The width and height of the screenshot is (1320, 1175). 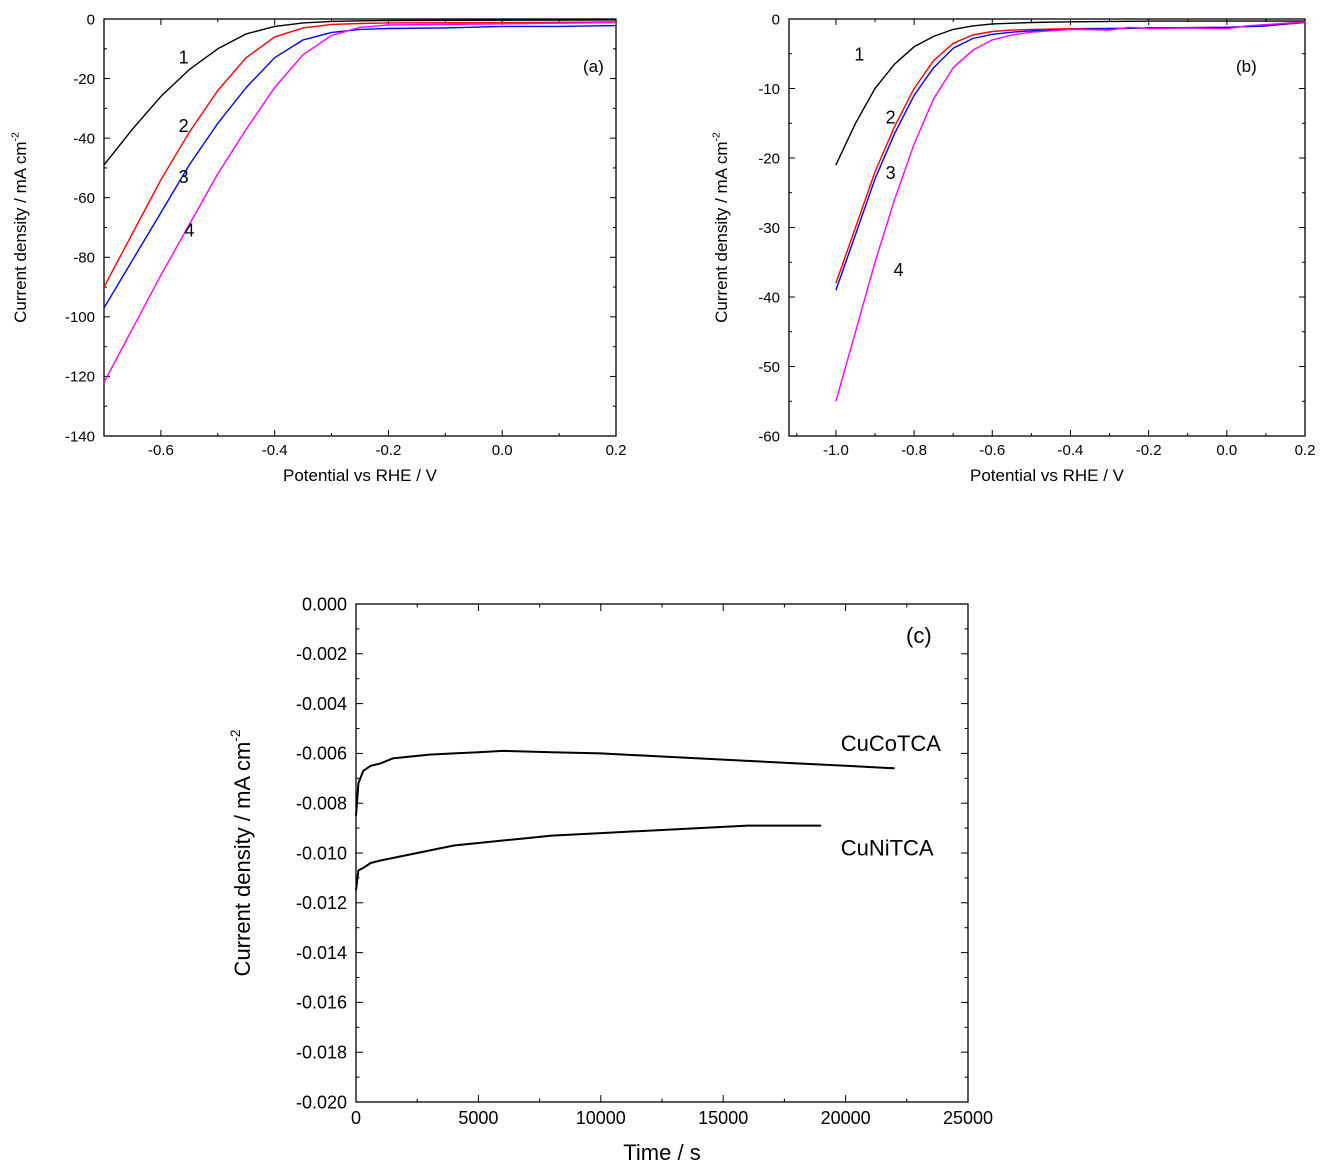 What do you see at coordinates (478, 1118) in the screenshot?
I see `x-tick-label: 5000` at bounding box center [478, 1118].